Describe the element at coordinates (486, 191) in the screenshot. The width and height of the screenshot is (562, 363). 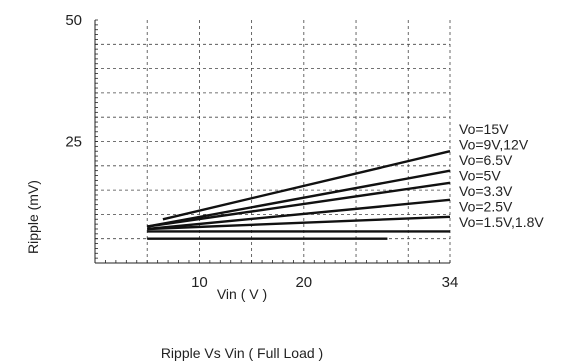
I see `series-label: Vo=3.3V` at that location.